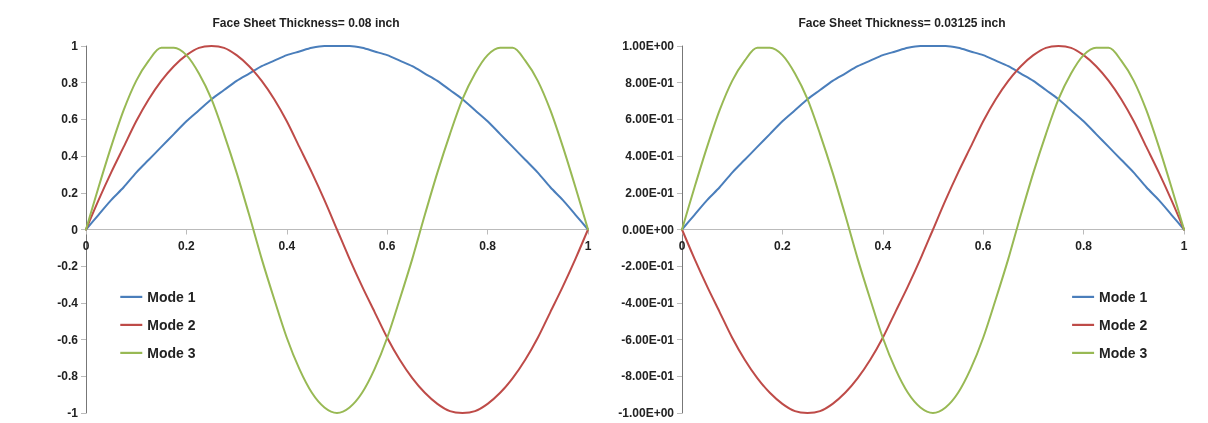  What do you see at coordinates (73, 413) in the screenshot?
I see `y-tick-label: -1` at bounding box center [73, 413].